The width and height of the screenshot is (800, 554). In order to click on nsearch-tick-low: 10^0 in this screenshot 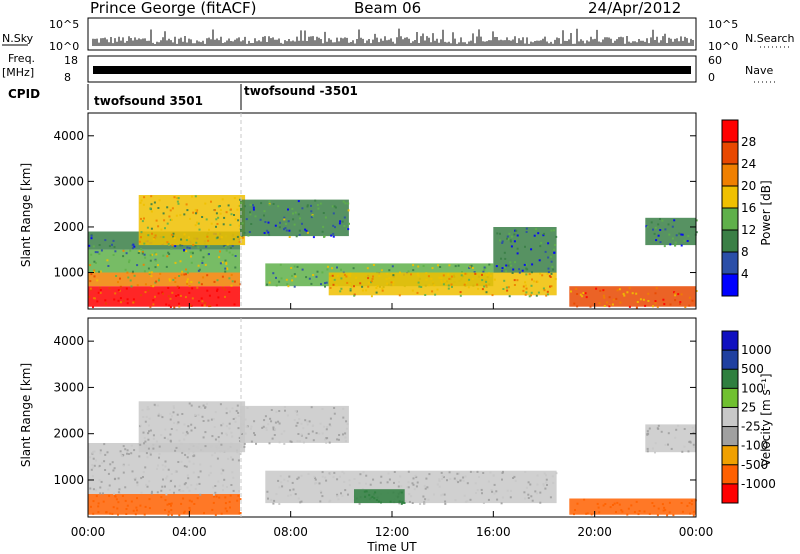, I will do `click(723, 46)`.